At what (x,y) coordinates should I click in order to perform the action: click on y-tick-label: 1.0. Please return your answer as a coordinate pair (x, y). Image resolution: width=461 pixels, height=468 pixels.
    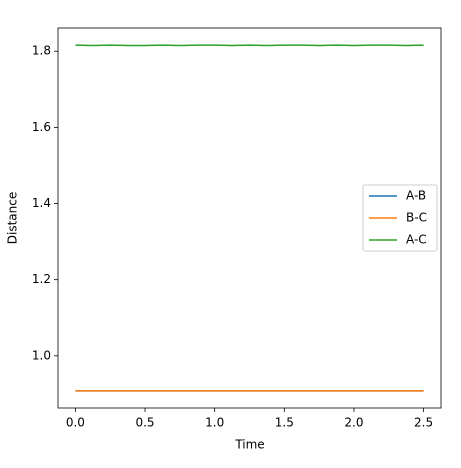
    Looking at the image, I should click on (41, 355).